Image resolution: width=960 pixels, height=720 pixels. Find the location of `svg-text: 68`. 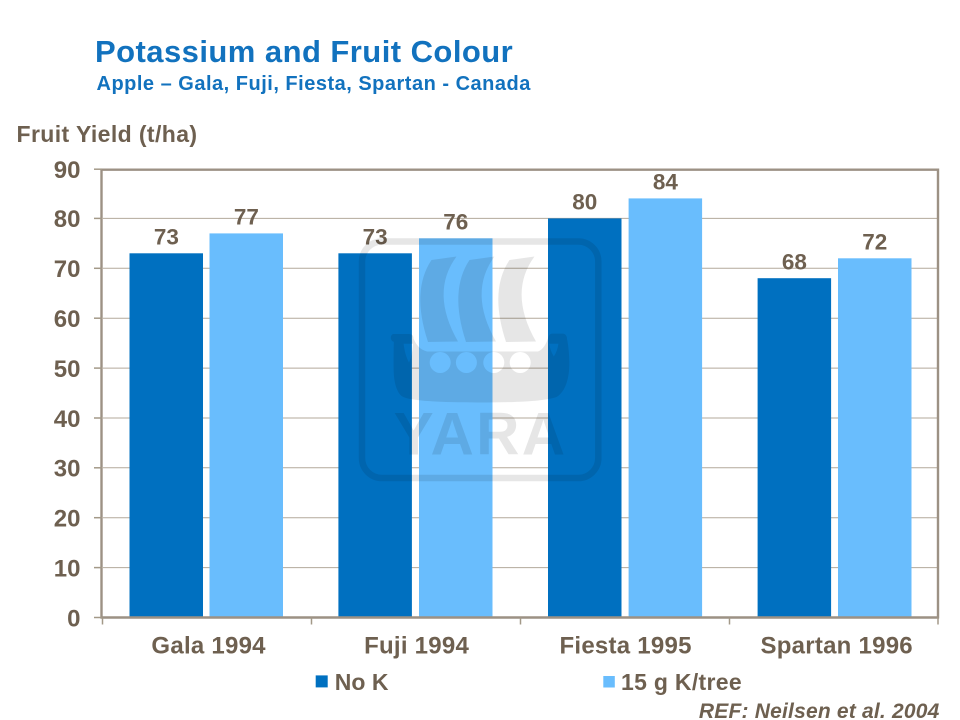

svg-text: 68 is located at coordinates (794, 262).